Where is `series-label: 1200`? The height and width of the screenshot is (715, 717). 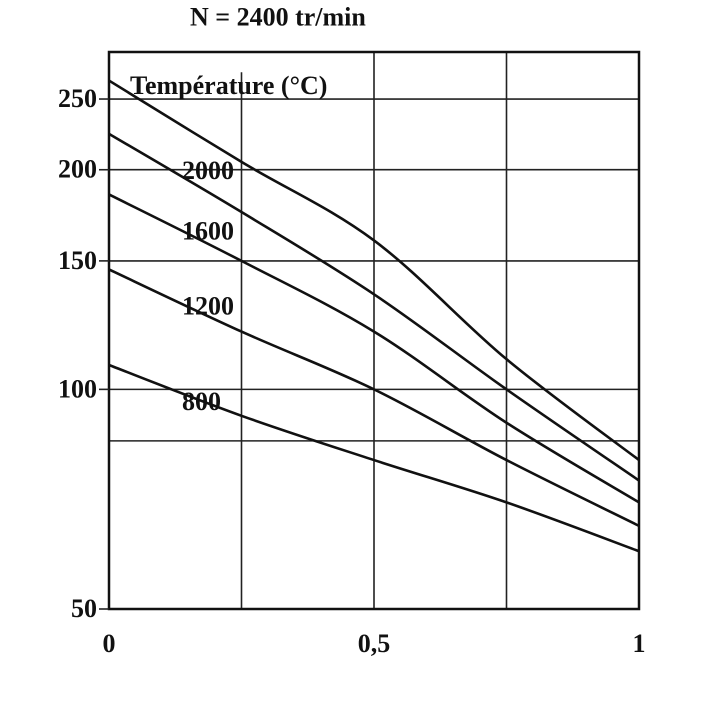
series-label: 1200 is located at coordinates (208, 305).